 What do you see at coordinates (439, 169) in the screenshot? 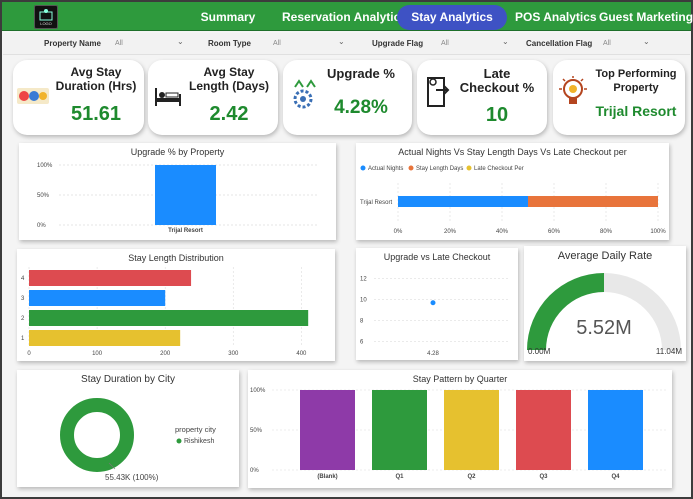
I see `legend-label: Stay Length Days` at bounding box center [439, 169].